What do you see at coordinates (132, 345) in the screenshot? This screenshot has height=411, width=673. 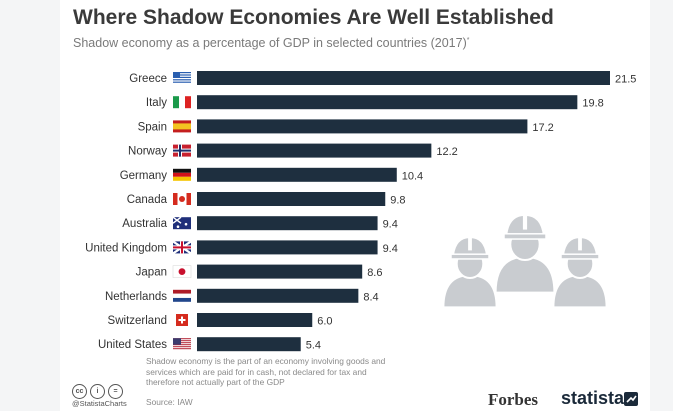 I see `category-label: United States` at bounding box center [132, 345].